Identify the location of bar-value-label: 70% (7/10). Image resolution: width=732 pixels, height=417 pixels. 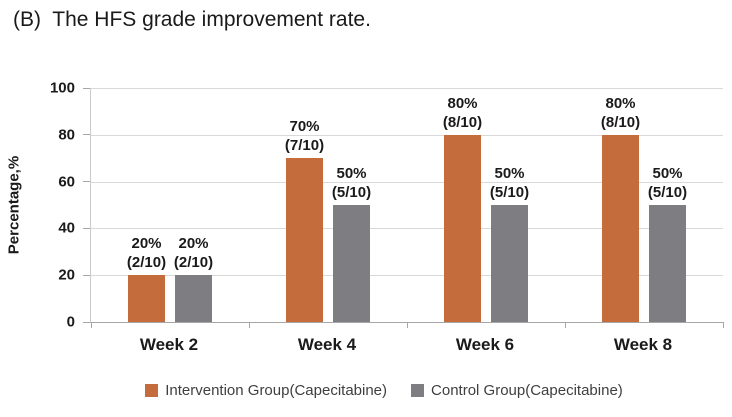
(304, 136).